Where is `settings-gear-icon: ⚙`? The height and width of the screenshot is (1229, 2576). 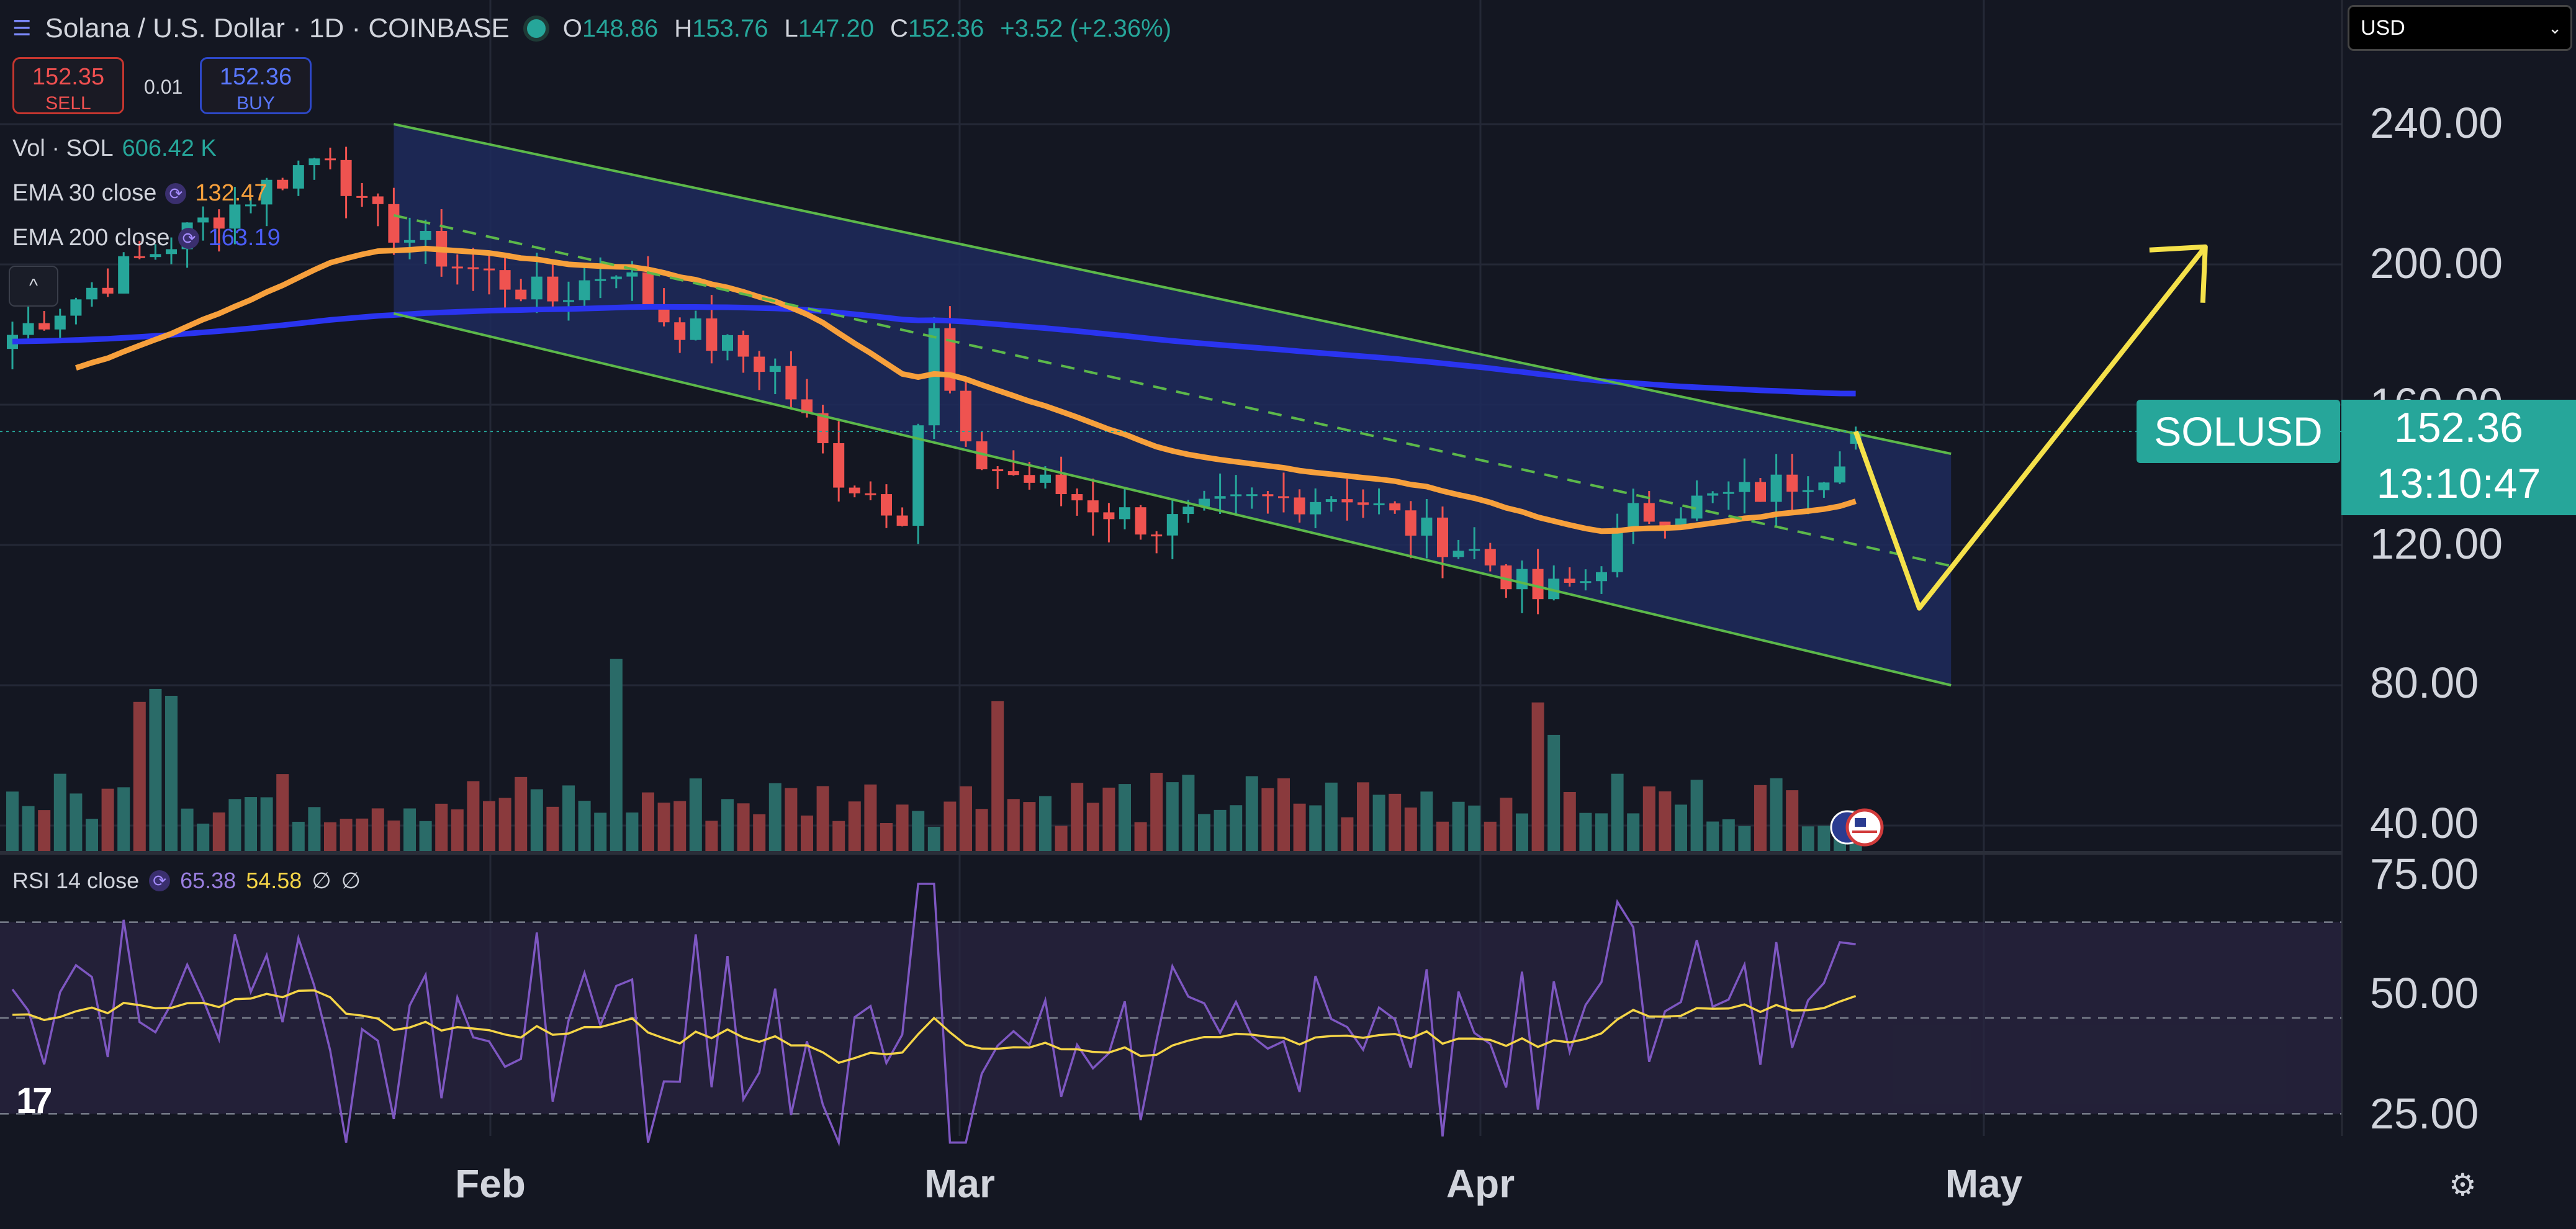
settings-gear-icon: ⚙ is located at coordinates (2463, 1185).